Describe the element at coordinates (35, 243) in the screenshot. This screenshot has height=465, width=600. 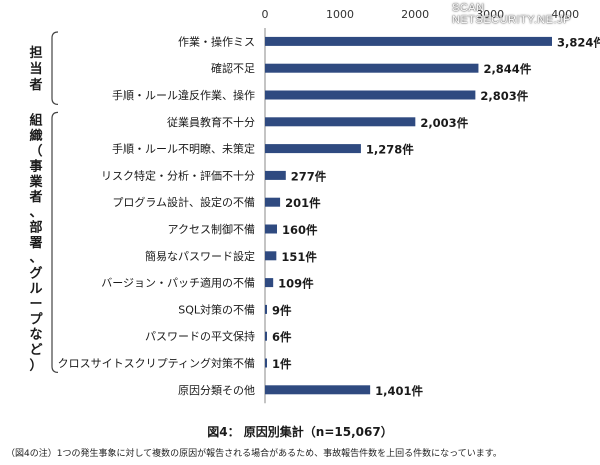
I see `group-label: 組織（事業者、部署、グループなど）` at that location.